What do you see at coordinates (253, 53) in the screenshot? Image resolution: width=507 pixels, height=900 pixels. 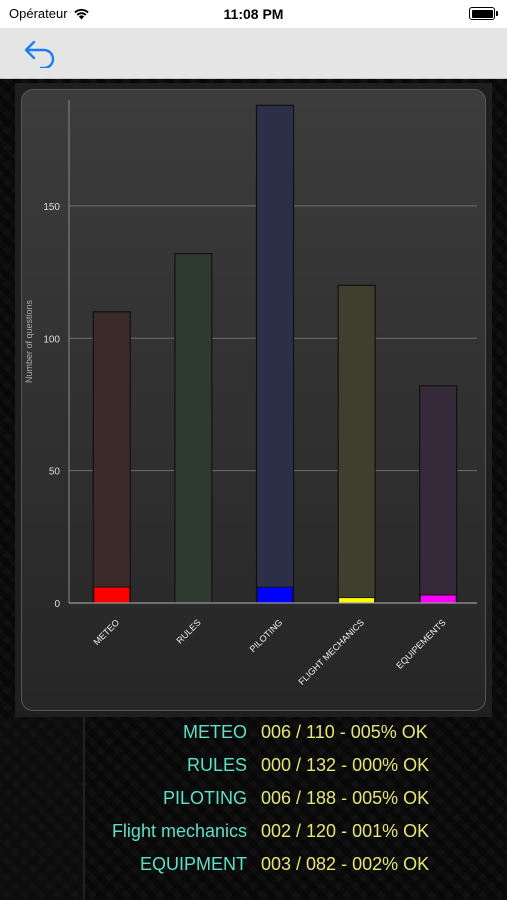 I see `navigation-bar` at bounding box center [253, 53].